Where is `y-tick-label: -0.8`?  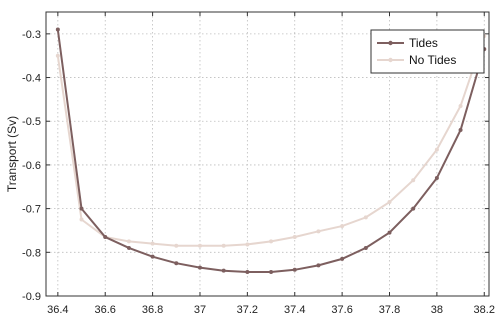 y-tick-label: -0.8 is located at coordinates (31, 253).